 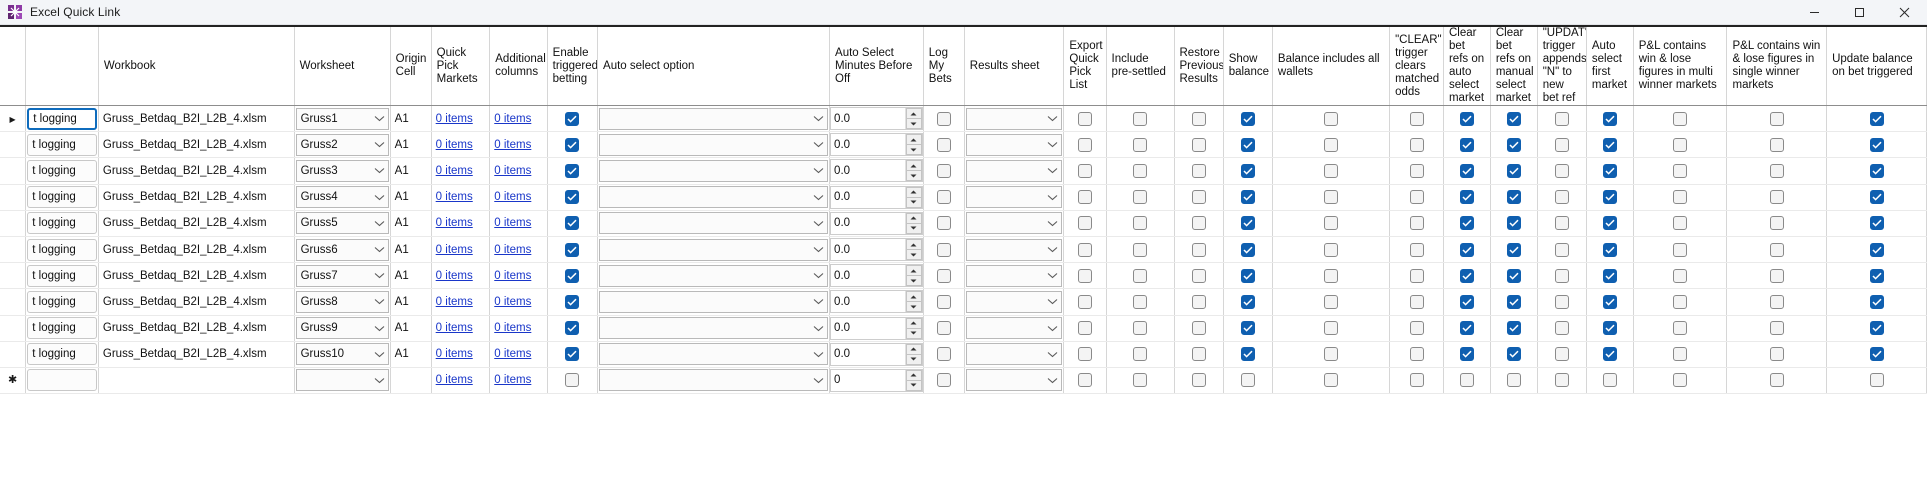 What do you see at coordinates (196, 65) in the screenshot?
I see `column-header-workbook: Workbook` at bounding box center [196, 65].